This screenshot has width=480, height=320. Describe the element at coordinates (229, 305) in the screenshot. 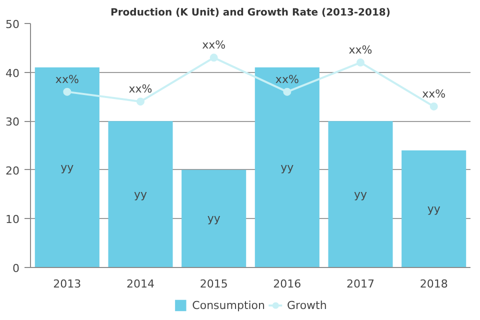

I see `legend-label: Consumption` at that location.